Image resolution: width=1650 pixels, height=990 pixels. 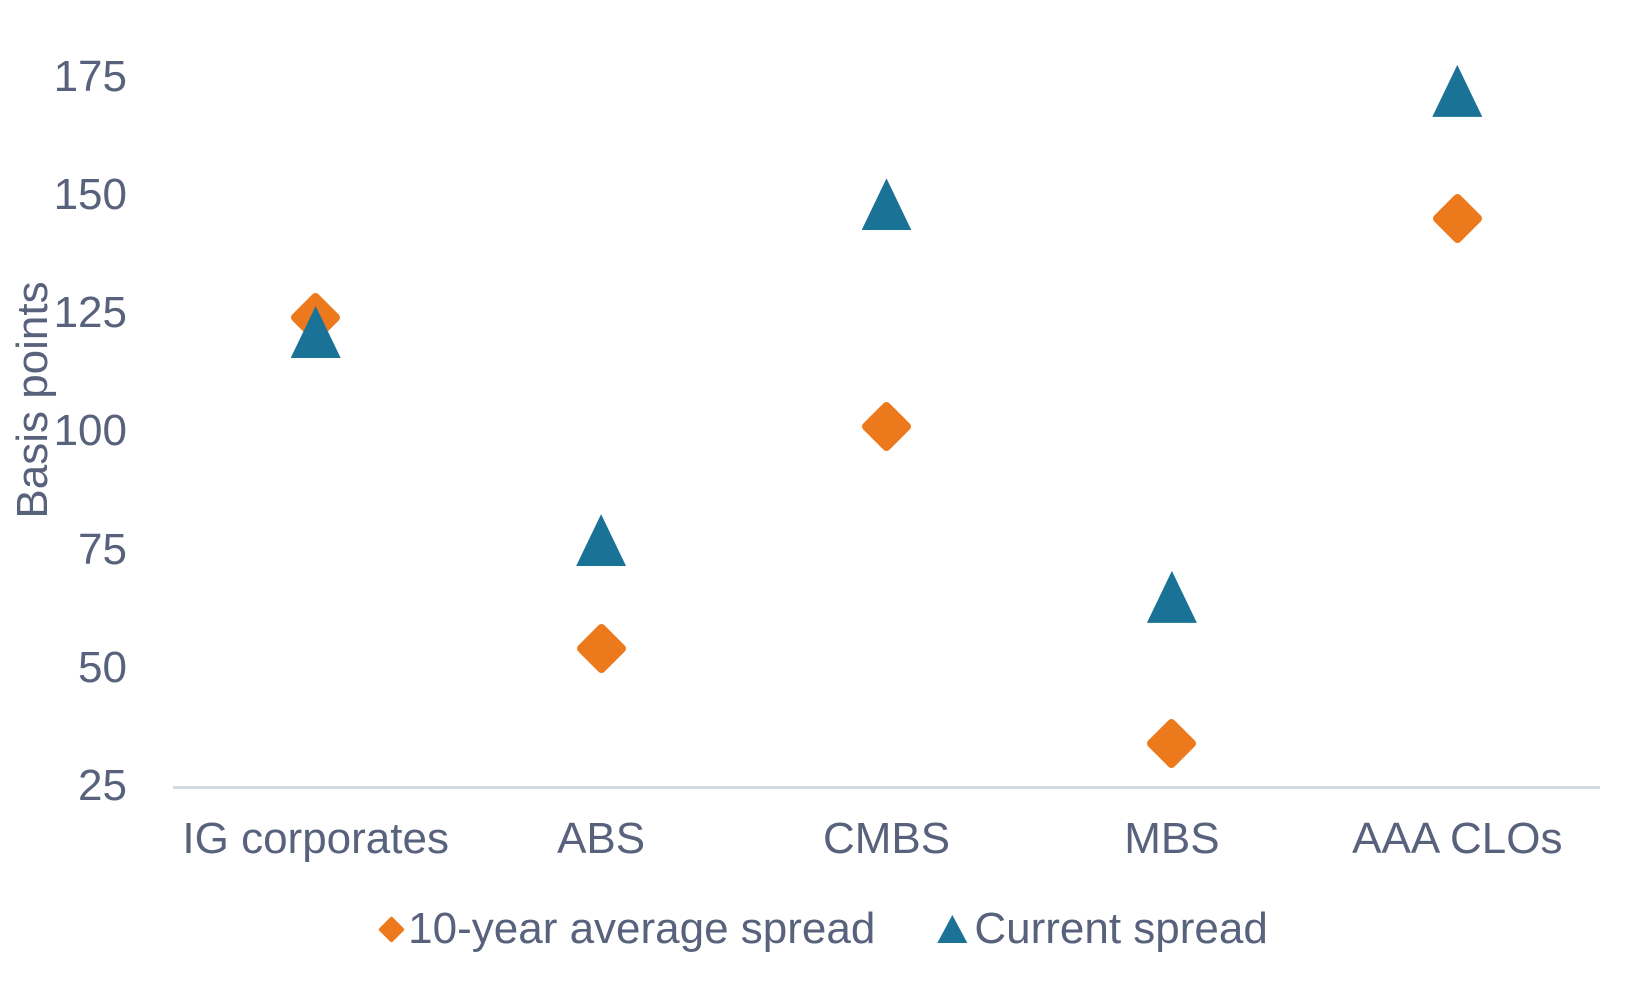 I want to click on x-category-label-cmbs: CMBS, so click(x=886, y=838).